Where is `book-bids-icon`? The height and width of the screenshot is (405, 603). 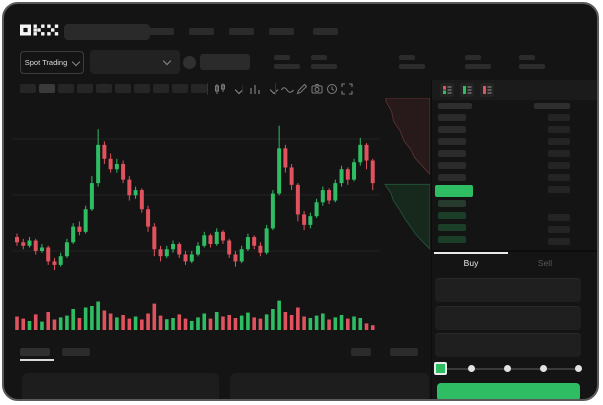 book-bids-icon is located at coordinates (467, 90).